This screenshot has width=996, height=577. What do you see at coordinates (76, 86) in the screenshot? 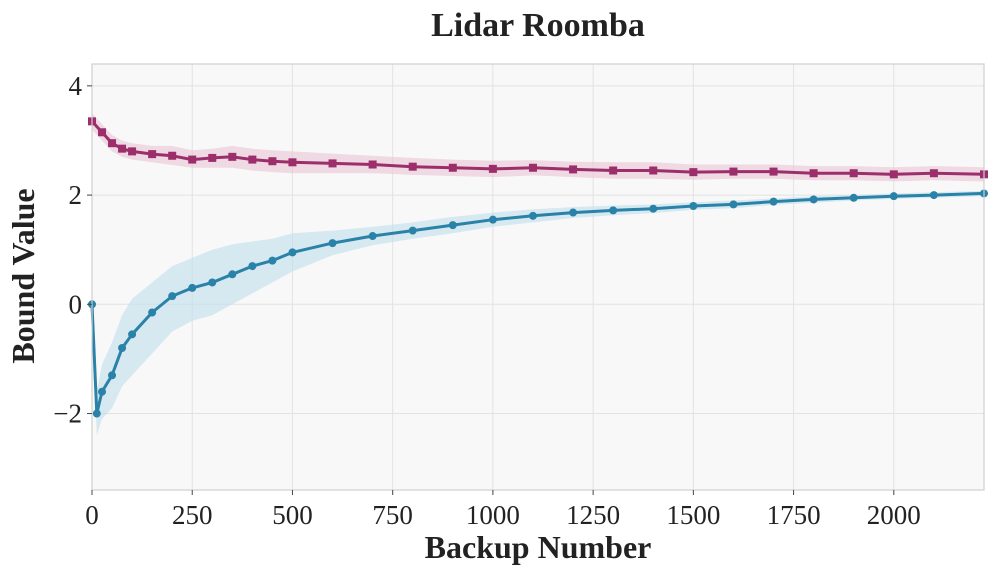
I see `y-tick-label: 4` at bounding box center [76, 86].